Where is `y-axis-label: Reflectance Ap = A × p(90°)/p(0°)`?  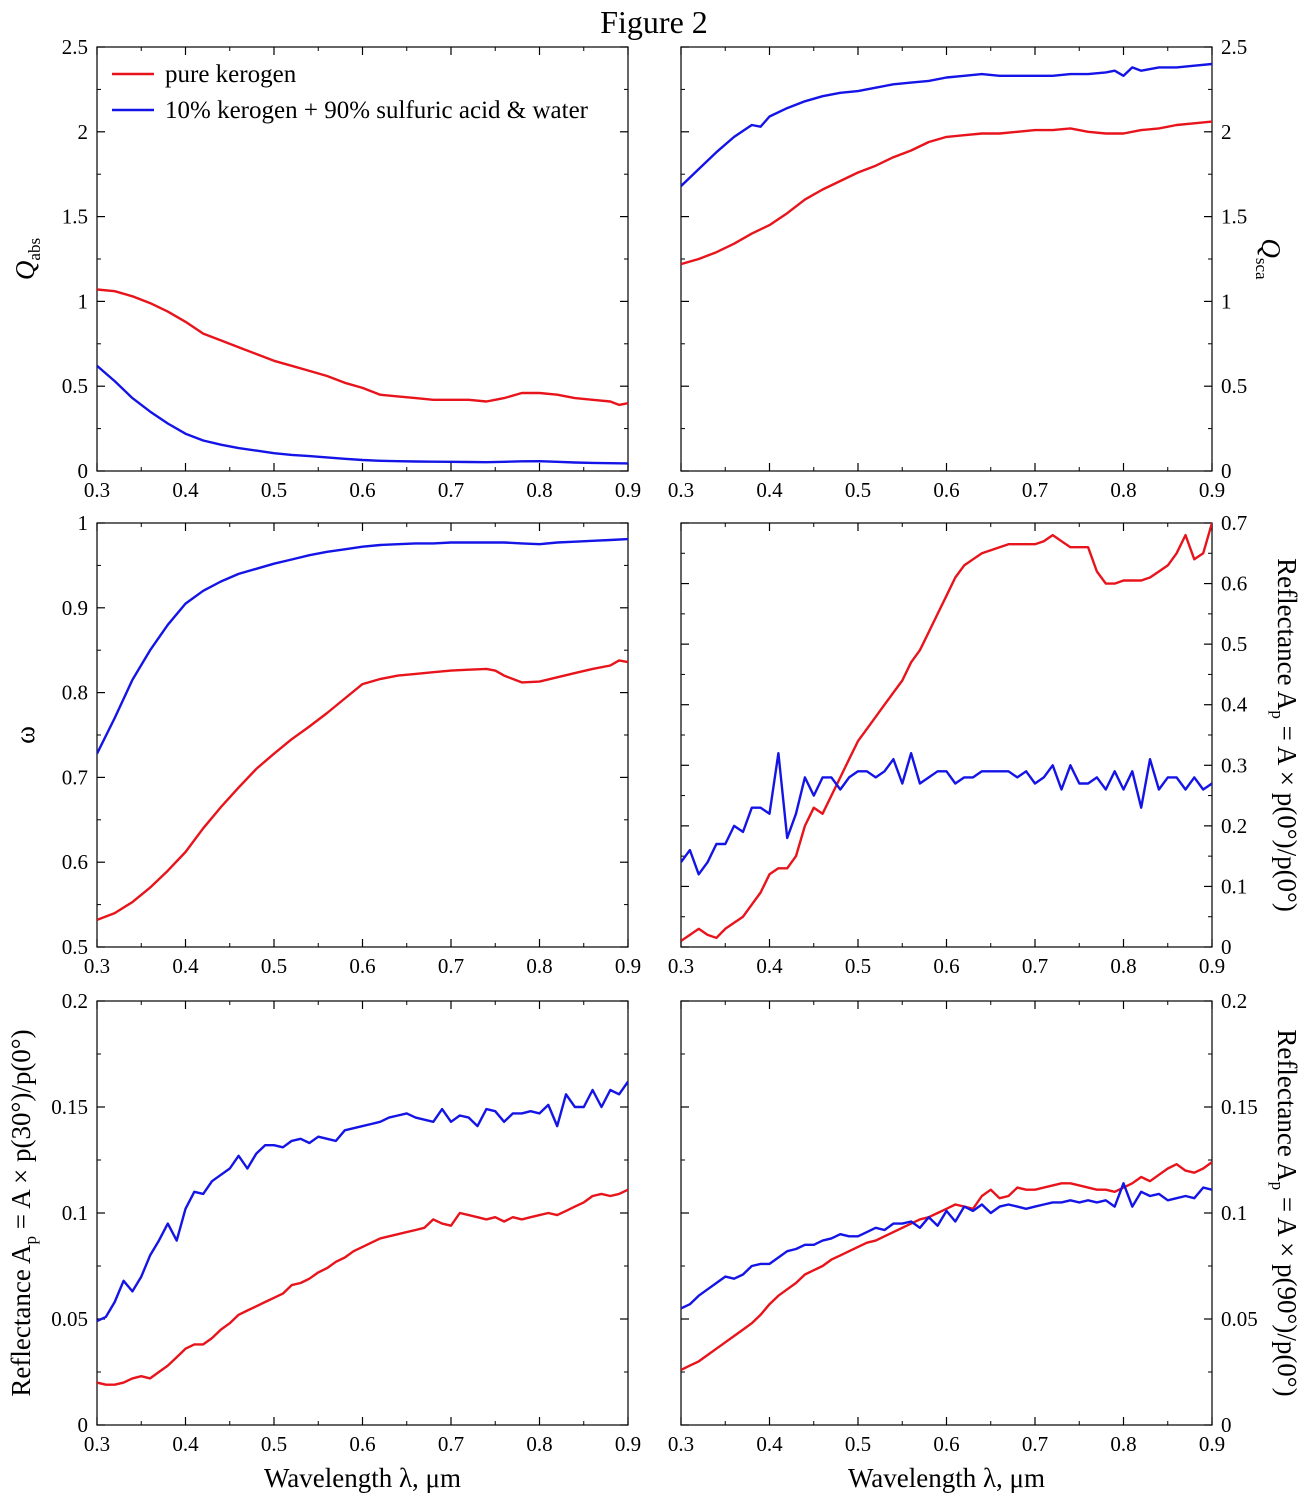 y-axis-label: Reflectance Ap = A × p(90°)/p(0°) is located at coordinates (1285, 1212).